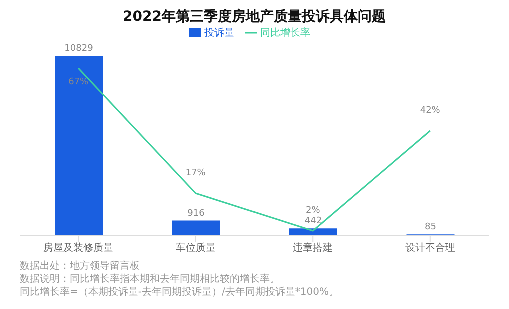 The width and height of the screenshot is (509, 309). I want to click on data-label: 442, so click(313, 221).